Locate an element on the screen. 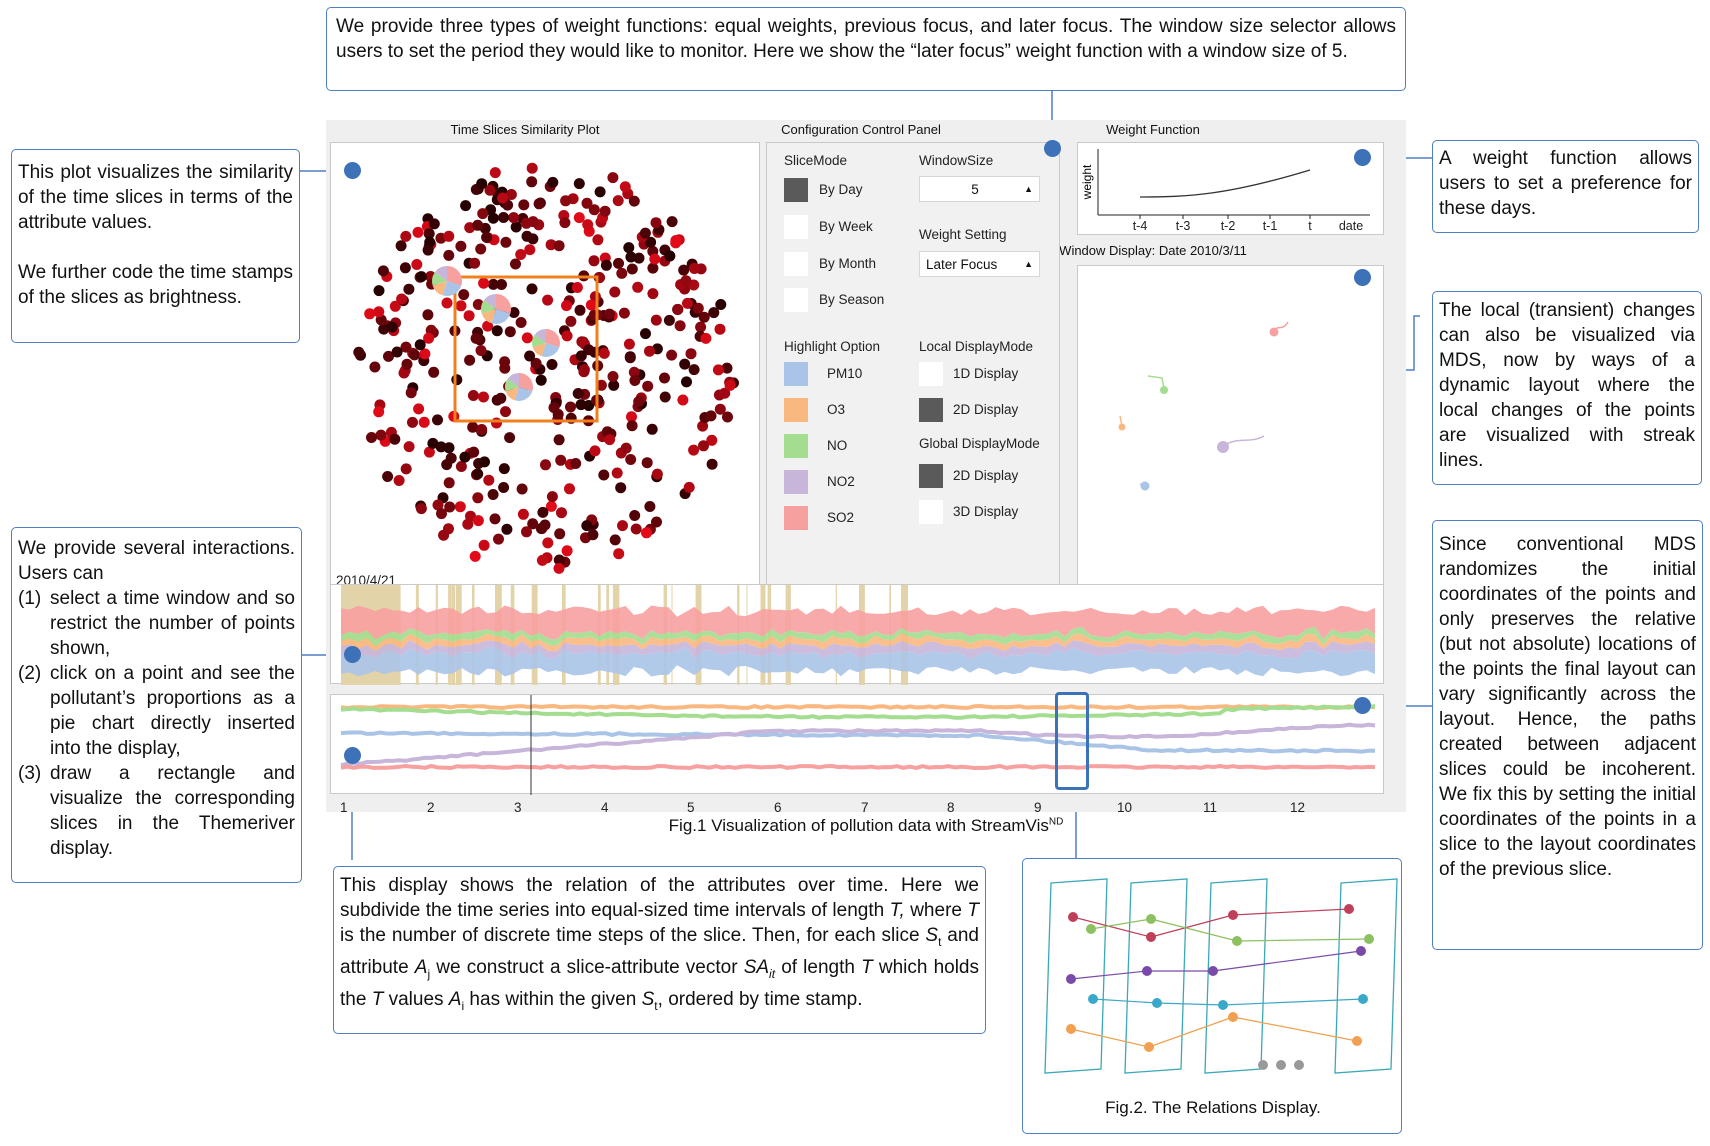 The width and height of the screenshot is (1710, 1146). global-2d-swatch is located at coordinates (931, 476).